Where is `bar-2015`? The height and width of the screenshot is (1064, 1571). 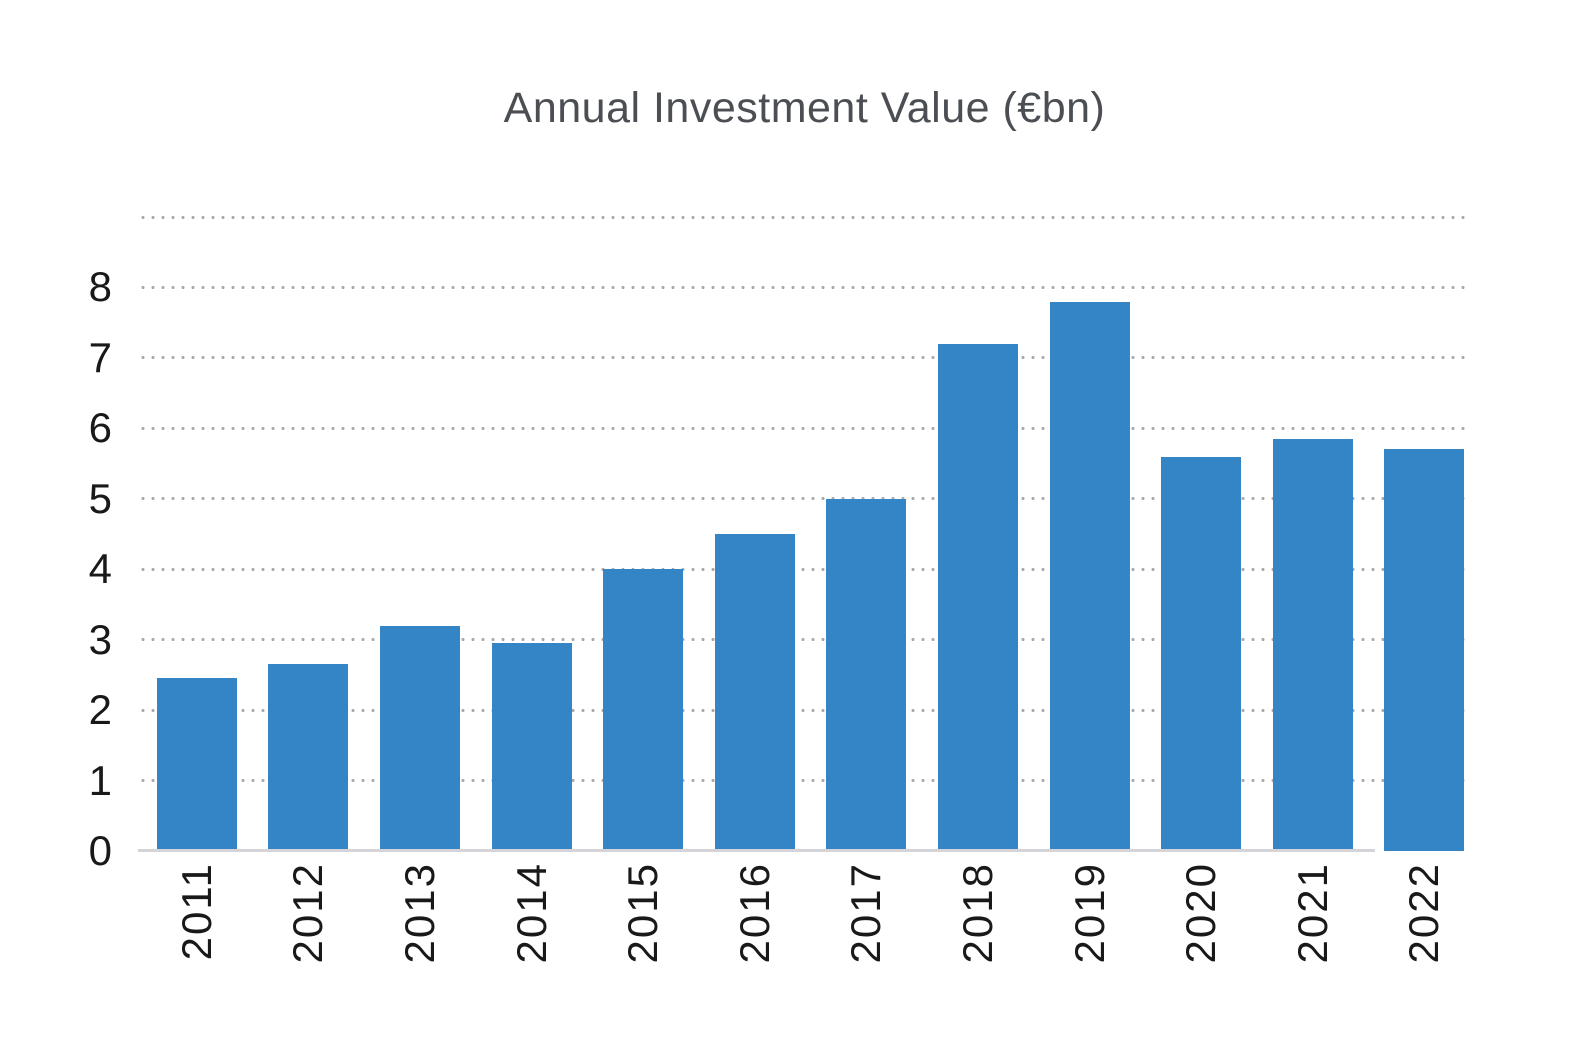 bar-2015 is located at coordinates (643, 710).